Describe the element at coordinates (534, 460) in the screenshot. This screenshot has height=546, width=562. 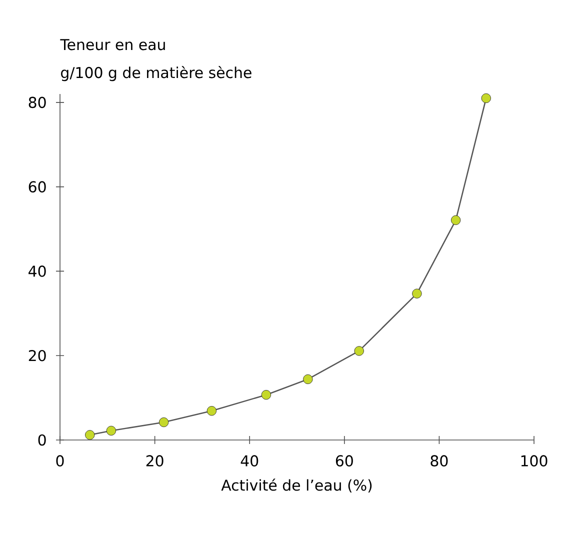
I see `x-tick-label: 100` at that location.